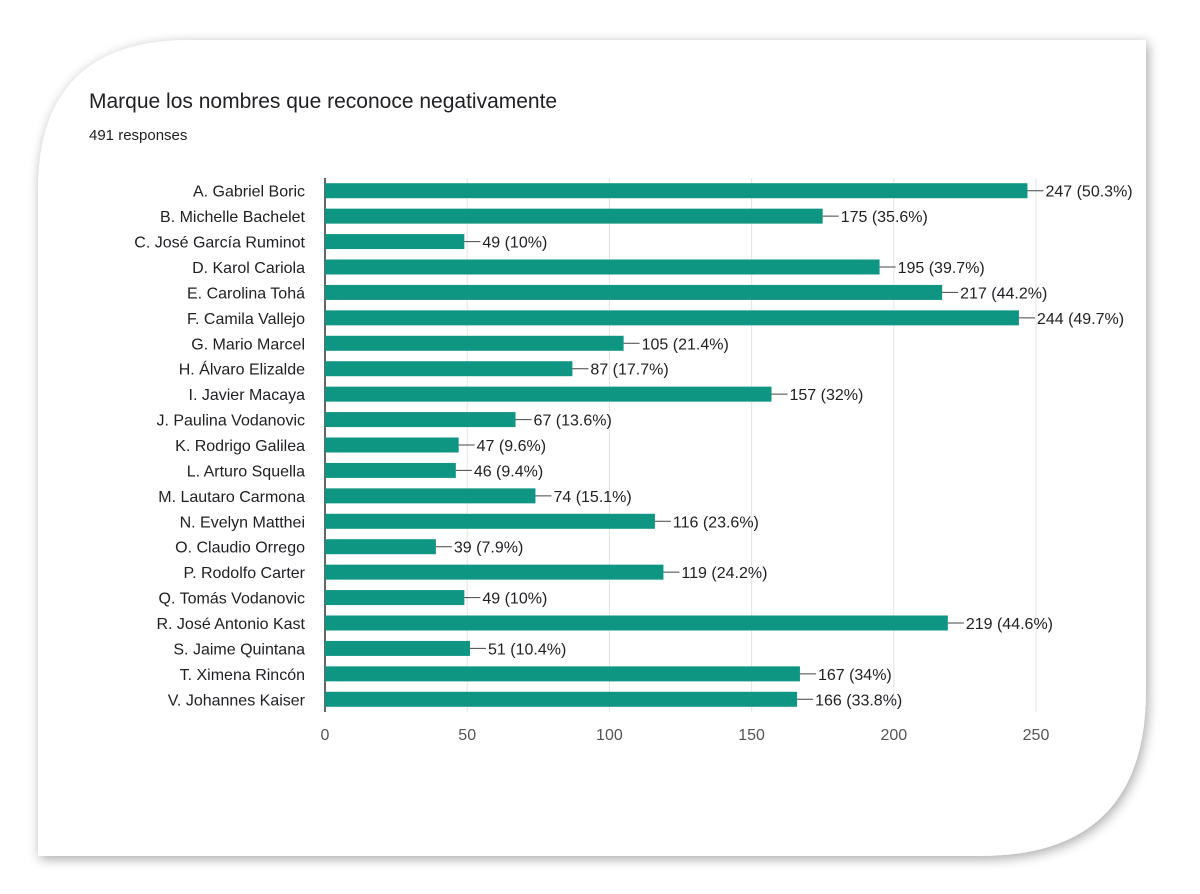  I want to click on value-label: 157 (32%), so click(827, 395).